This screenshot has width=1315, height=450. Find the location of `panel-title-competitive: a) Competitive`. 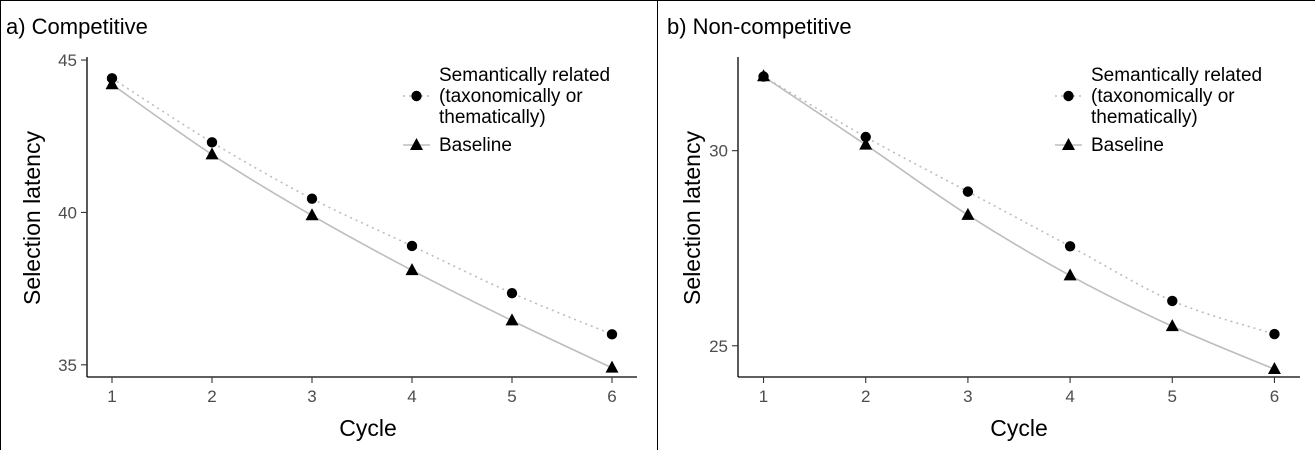

panel-title-competitive: a) Competitive is located at coordinates (77, 26).